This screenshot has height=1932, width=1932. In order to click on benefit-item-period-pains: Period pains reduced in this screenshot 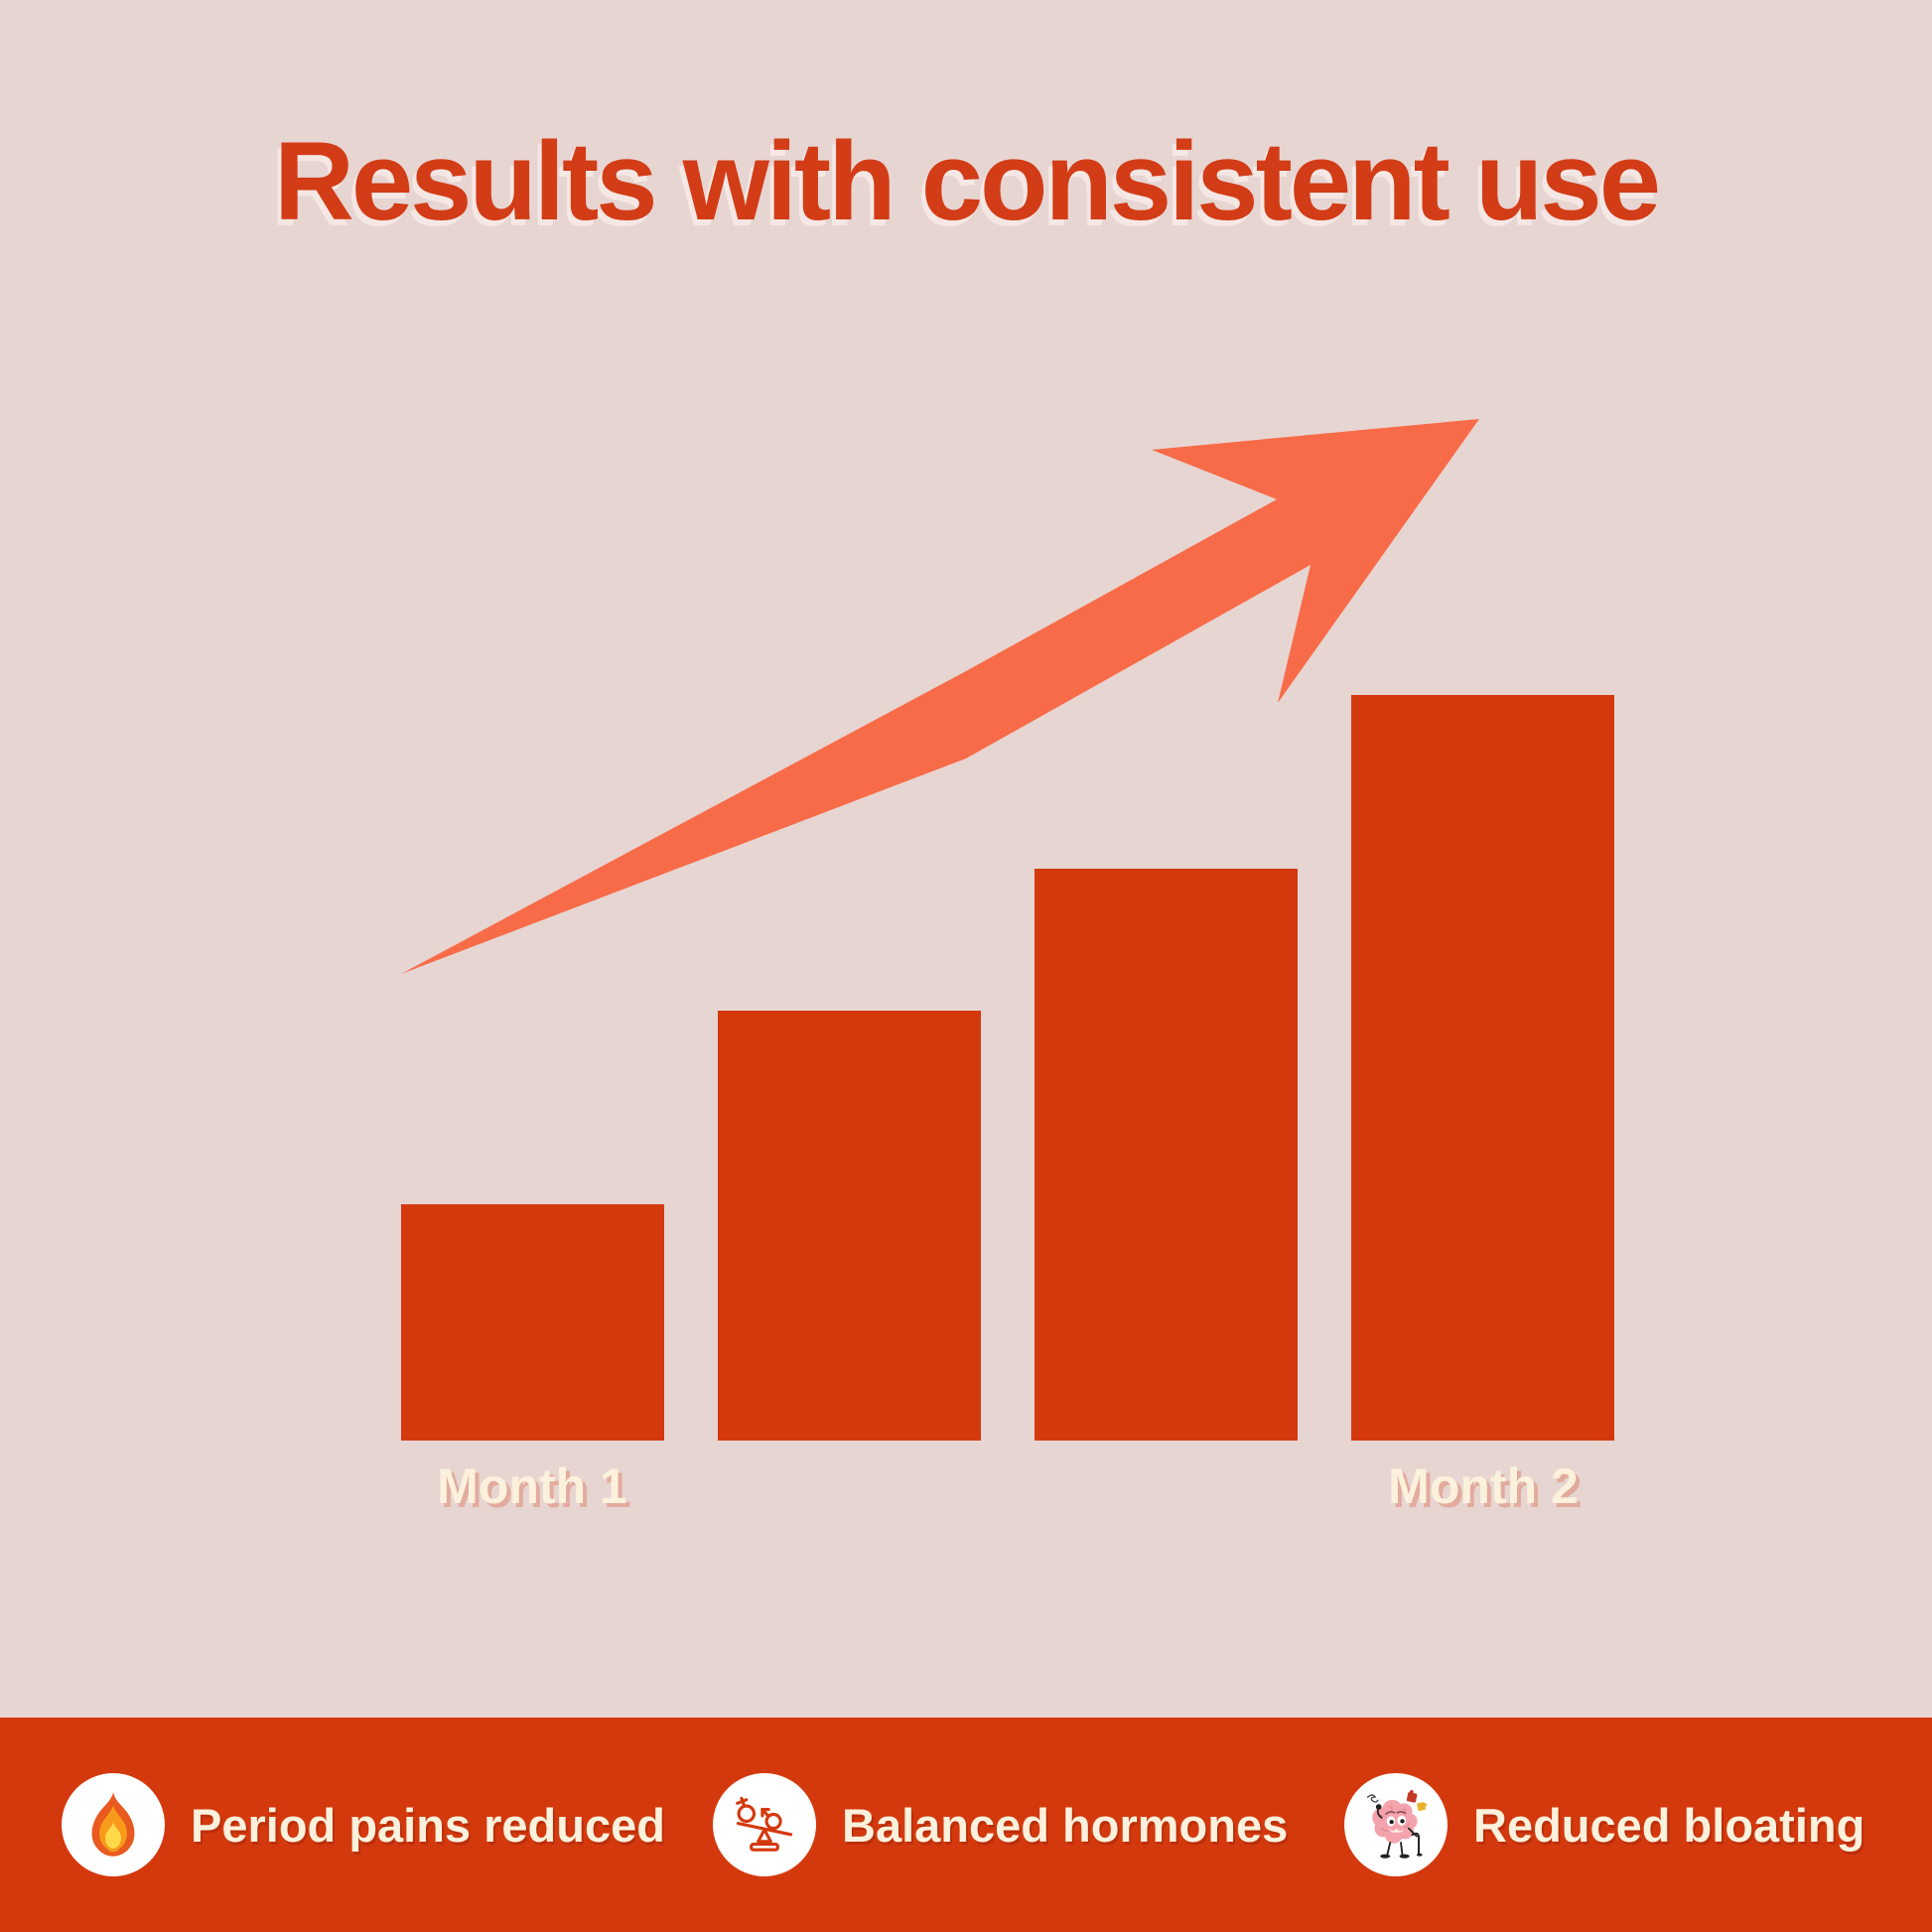, I will do `click(363, 1825)`.